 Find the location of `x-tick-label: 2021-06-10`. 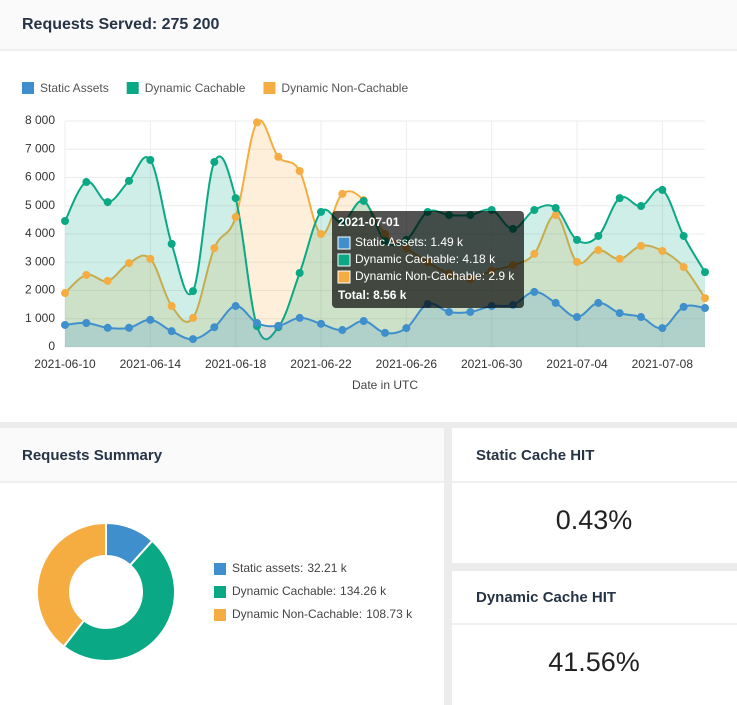

x-tick-label: 2021-06-10 is located at coordinates (65, 364).